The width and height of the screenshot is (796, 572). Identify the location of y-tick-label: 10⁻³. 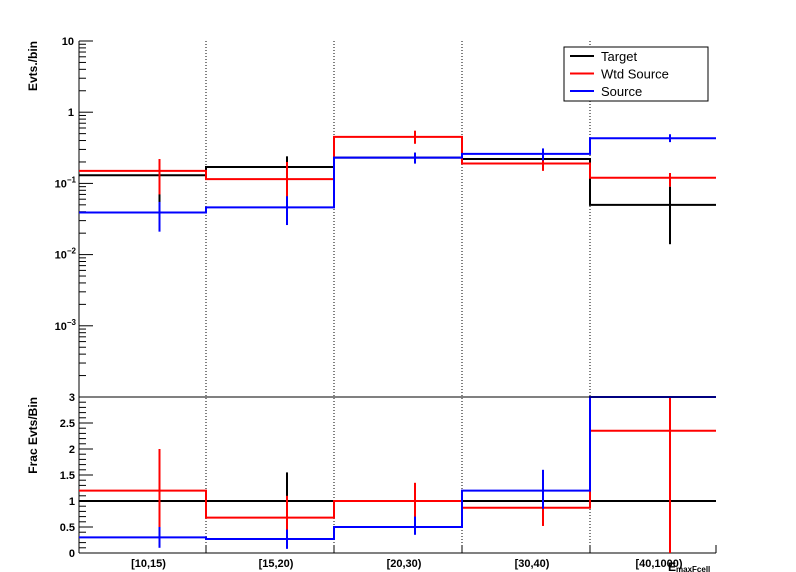
(66, 325).